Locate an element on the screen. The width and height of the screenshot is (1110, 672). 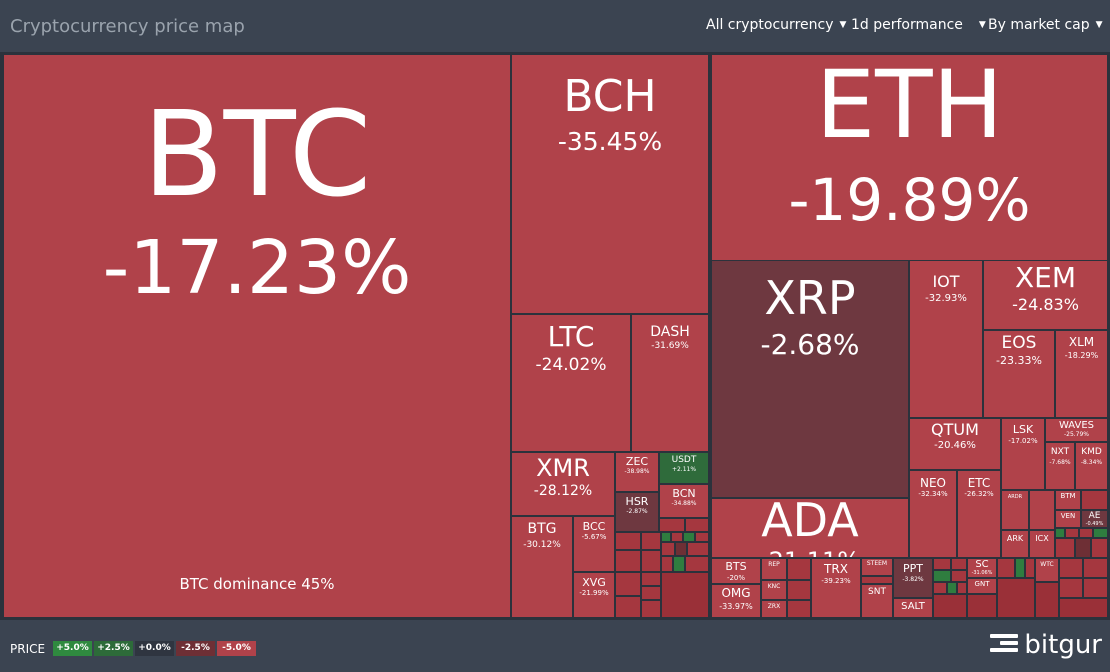
tile-xmr: XMR -28.12% is located at coordinates (563, 484).